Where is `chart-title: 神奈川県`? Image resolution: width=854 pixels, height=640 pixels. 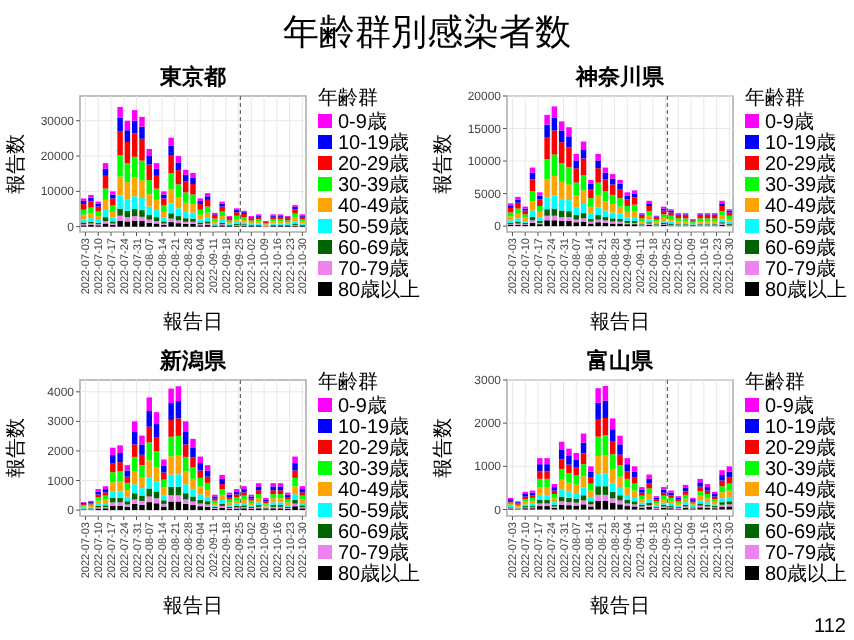
chart-title: 神奈川県 is located at coordinates (620, 77).